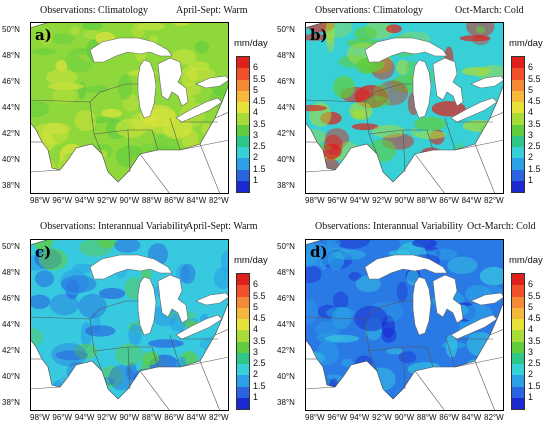  What do you see at coordinates (526, 43) in the screenshot?
I see `panel-b-unit: mm/day` at bounding box center [526, 43].